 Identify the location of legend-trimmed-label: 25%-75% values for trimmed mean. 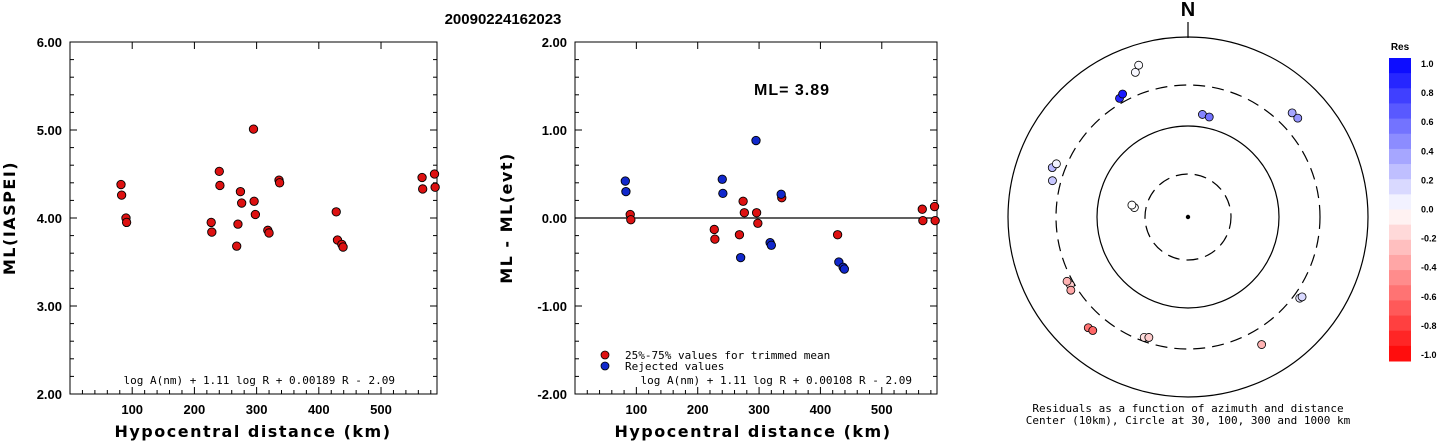
(727, 355).